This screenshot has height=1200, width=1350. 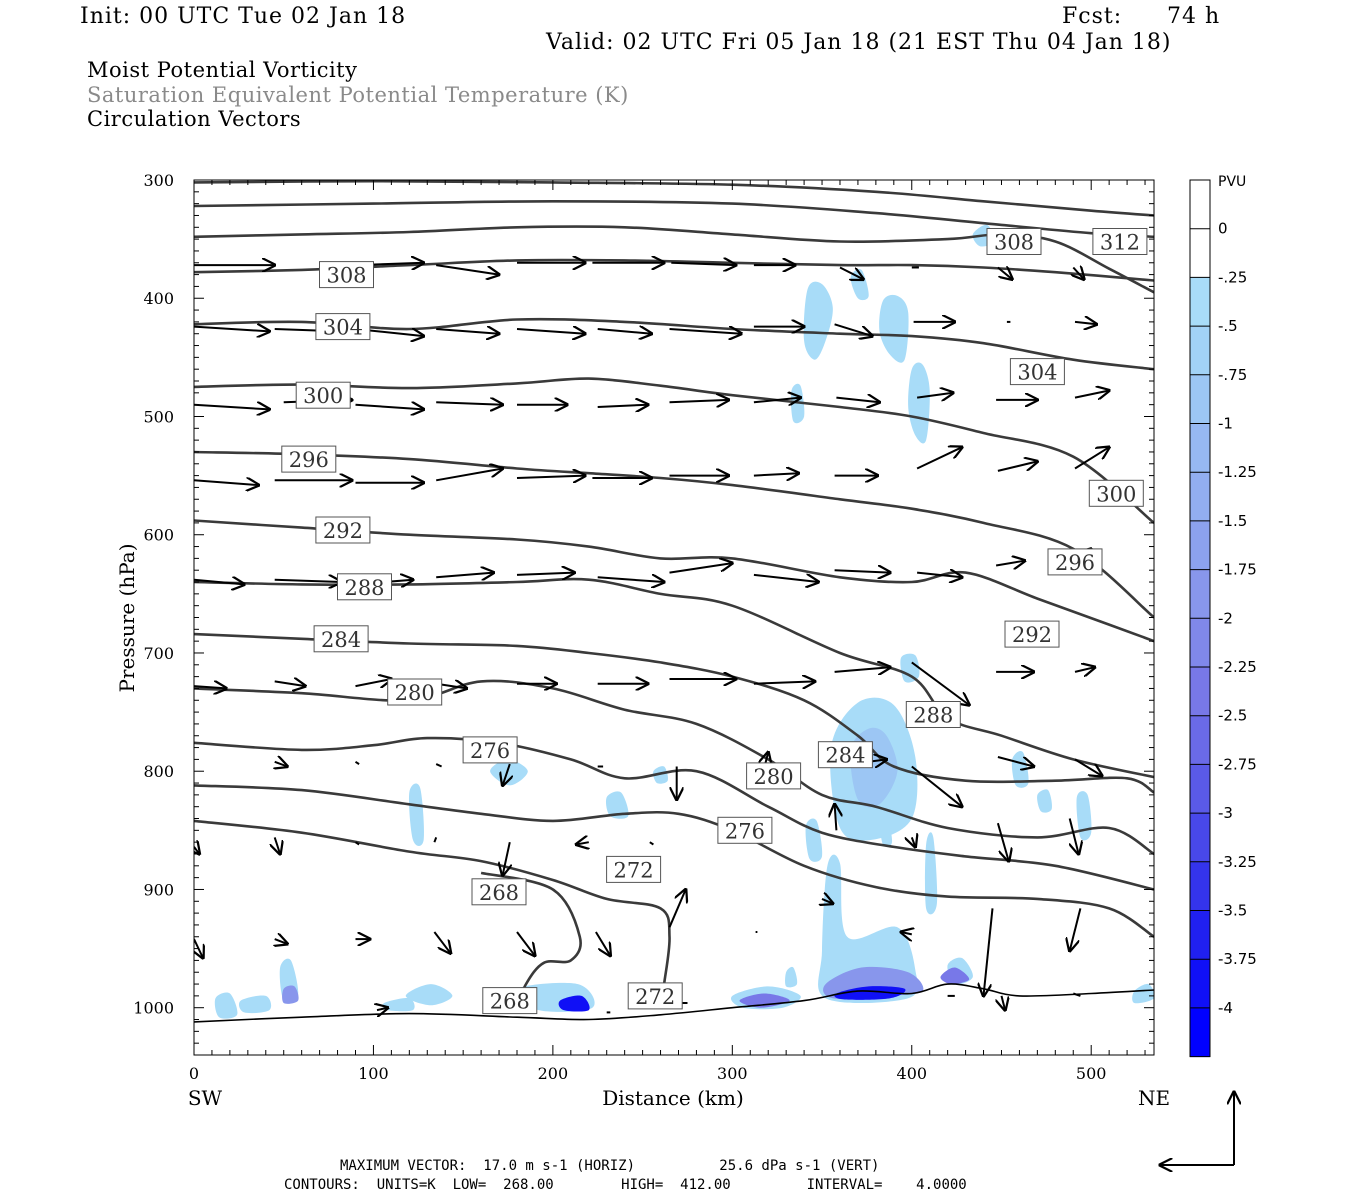 I want to click on colorbar-label: -.75, so click(x=1232, y=375).